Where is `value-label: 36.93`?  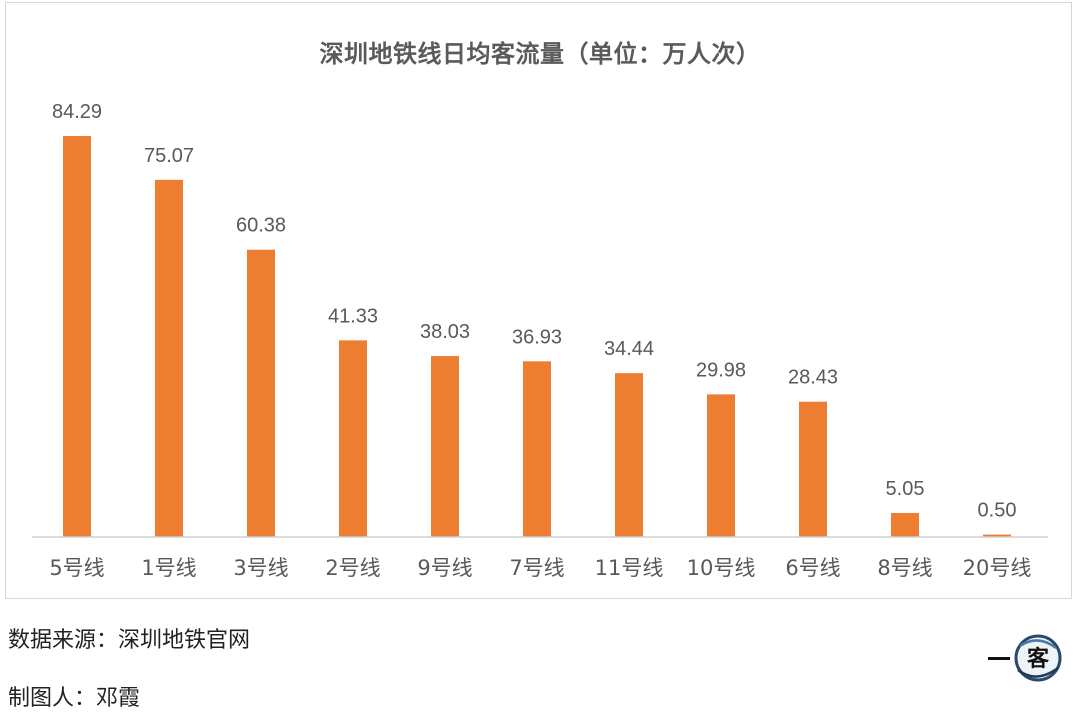
value-label: 36.93 is located at coordinates (537, 337).